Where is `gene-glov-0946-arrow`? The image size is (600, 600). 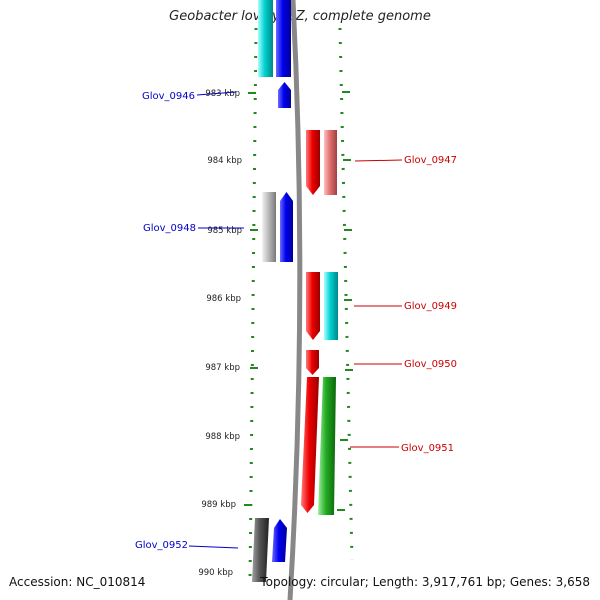 gene-glov-0946-arrow is located at coordinates (284, 95).